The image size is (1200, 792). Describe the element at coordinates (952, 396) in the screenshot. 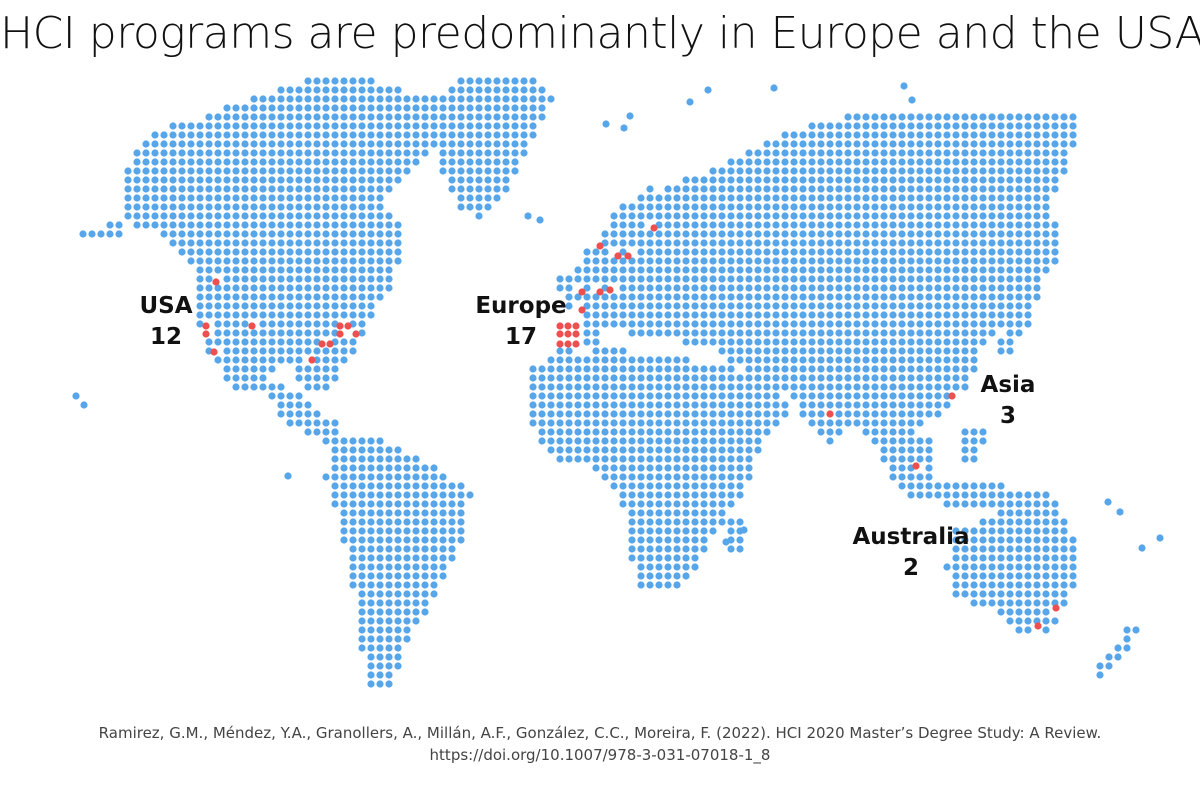

I see `program-location-dot` at that location.